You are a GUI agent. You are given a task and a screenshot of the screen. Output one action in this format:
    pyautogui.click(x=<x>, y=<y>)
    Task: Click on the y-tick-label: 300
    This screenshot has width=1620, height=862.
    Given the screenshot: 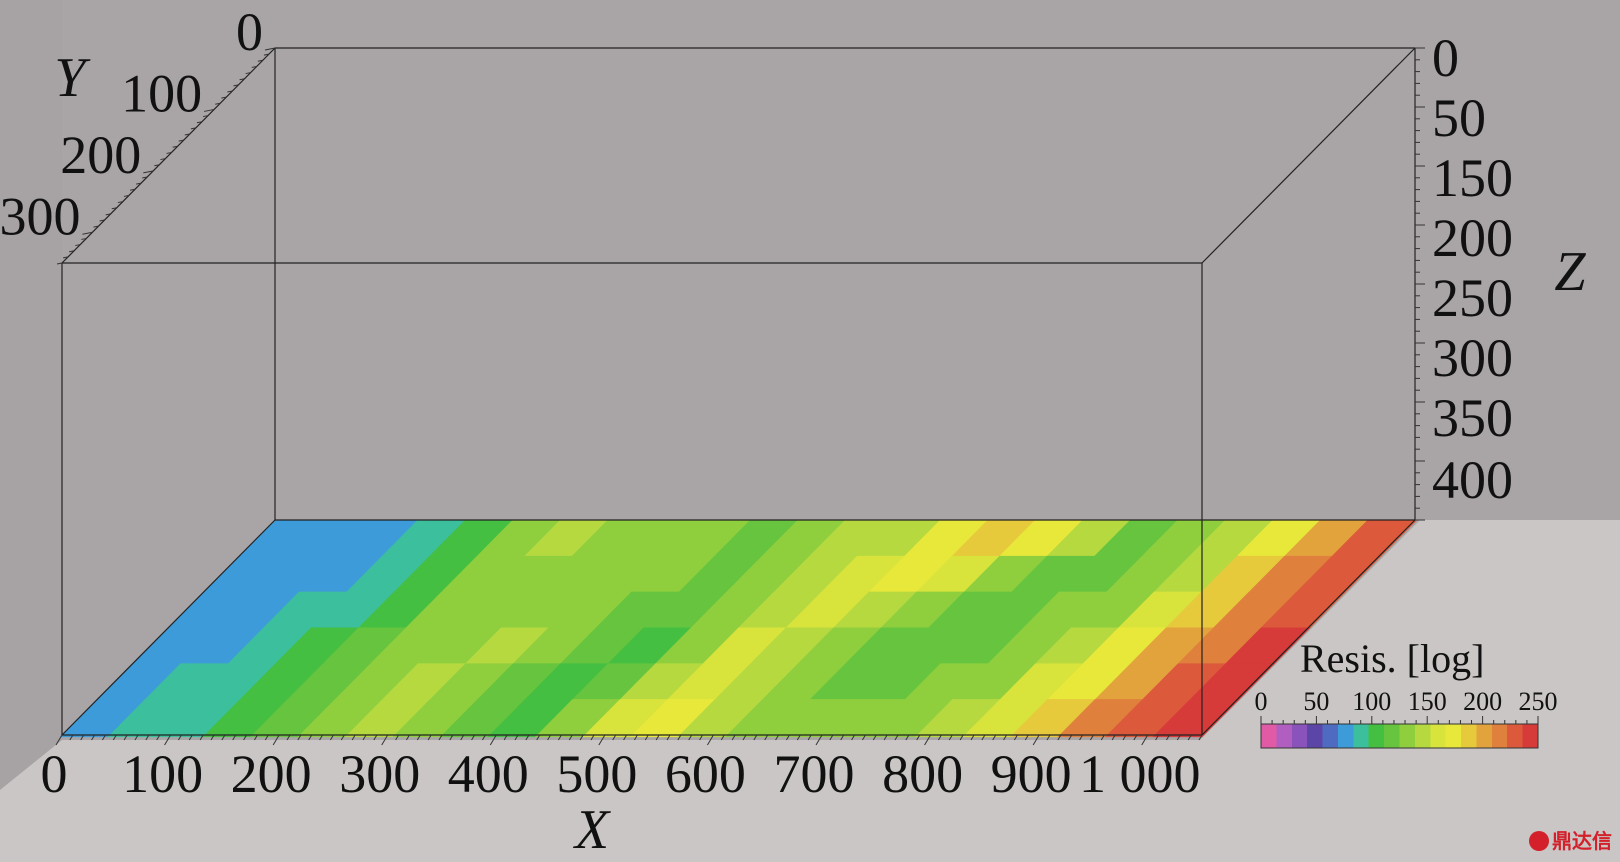 What is the action you would take?
    pyautogui.click(x=40, y=216)
    